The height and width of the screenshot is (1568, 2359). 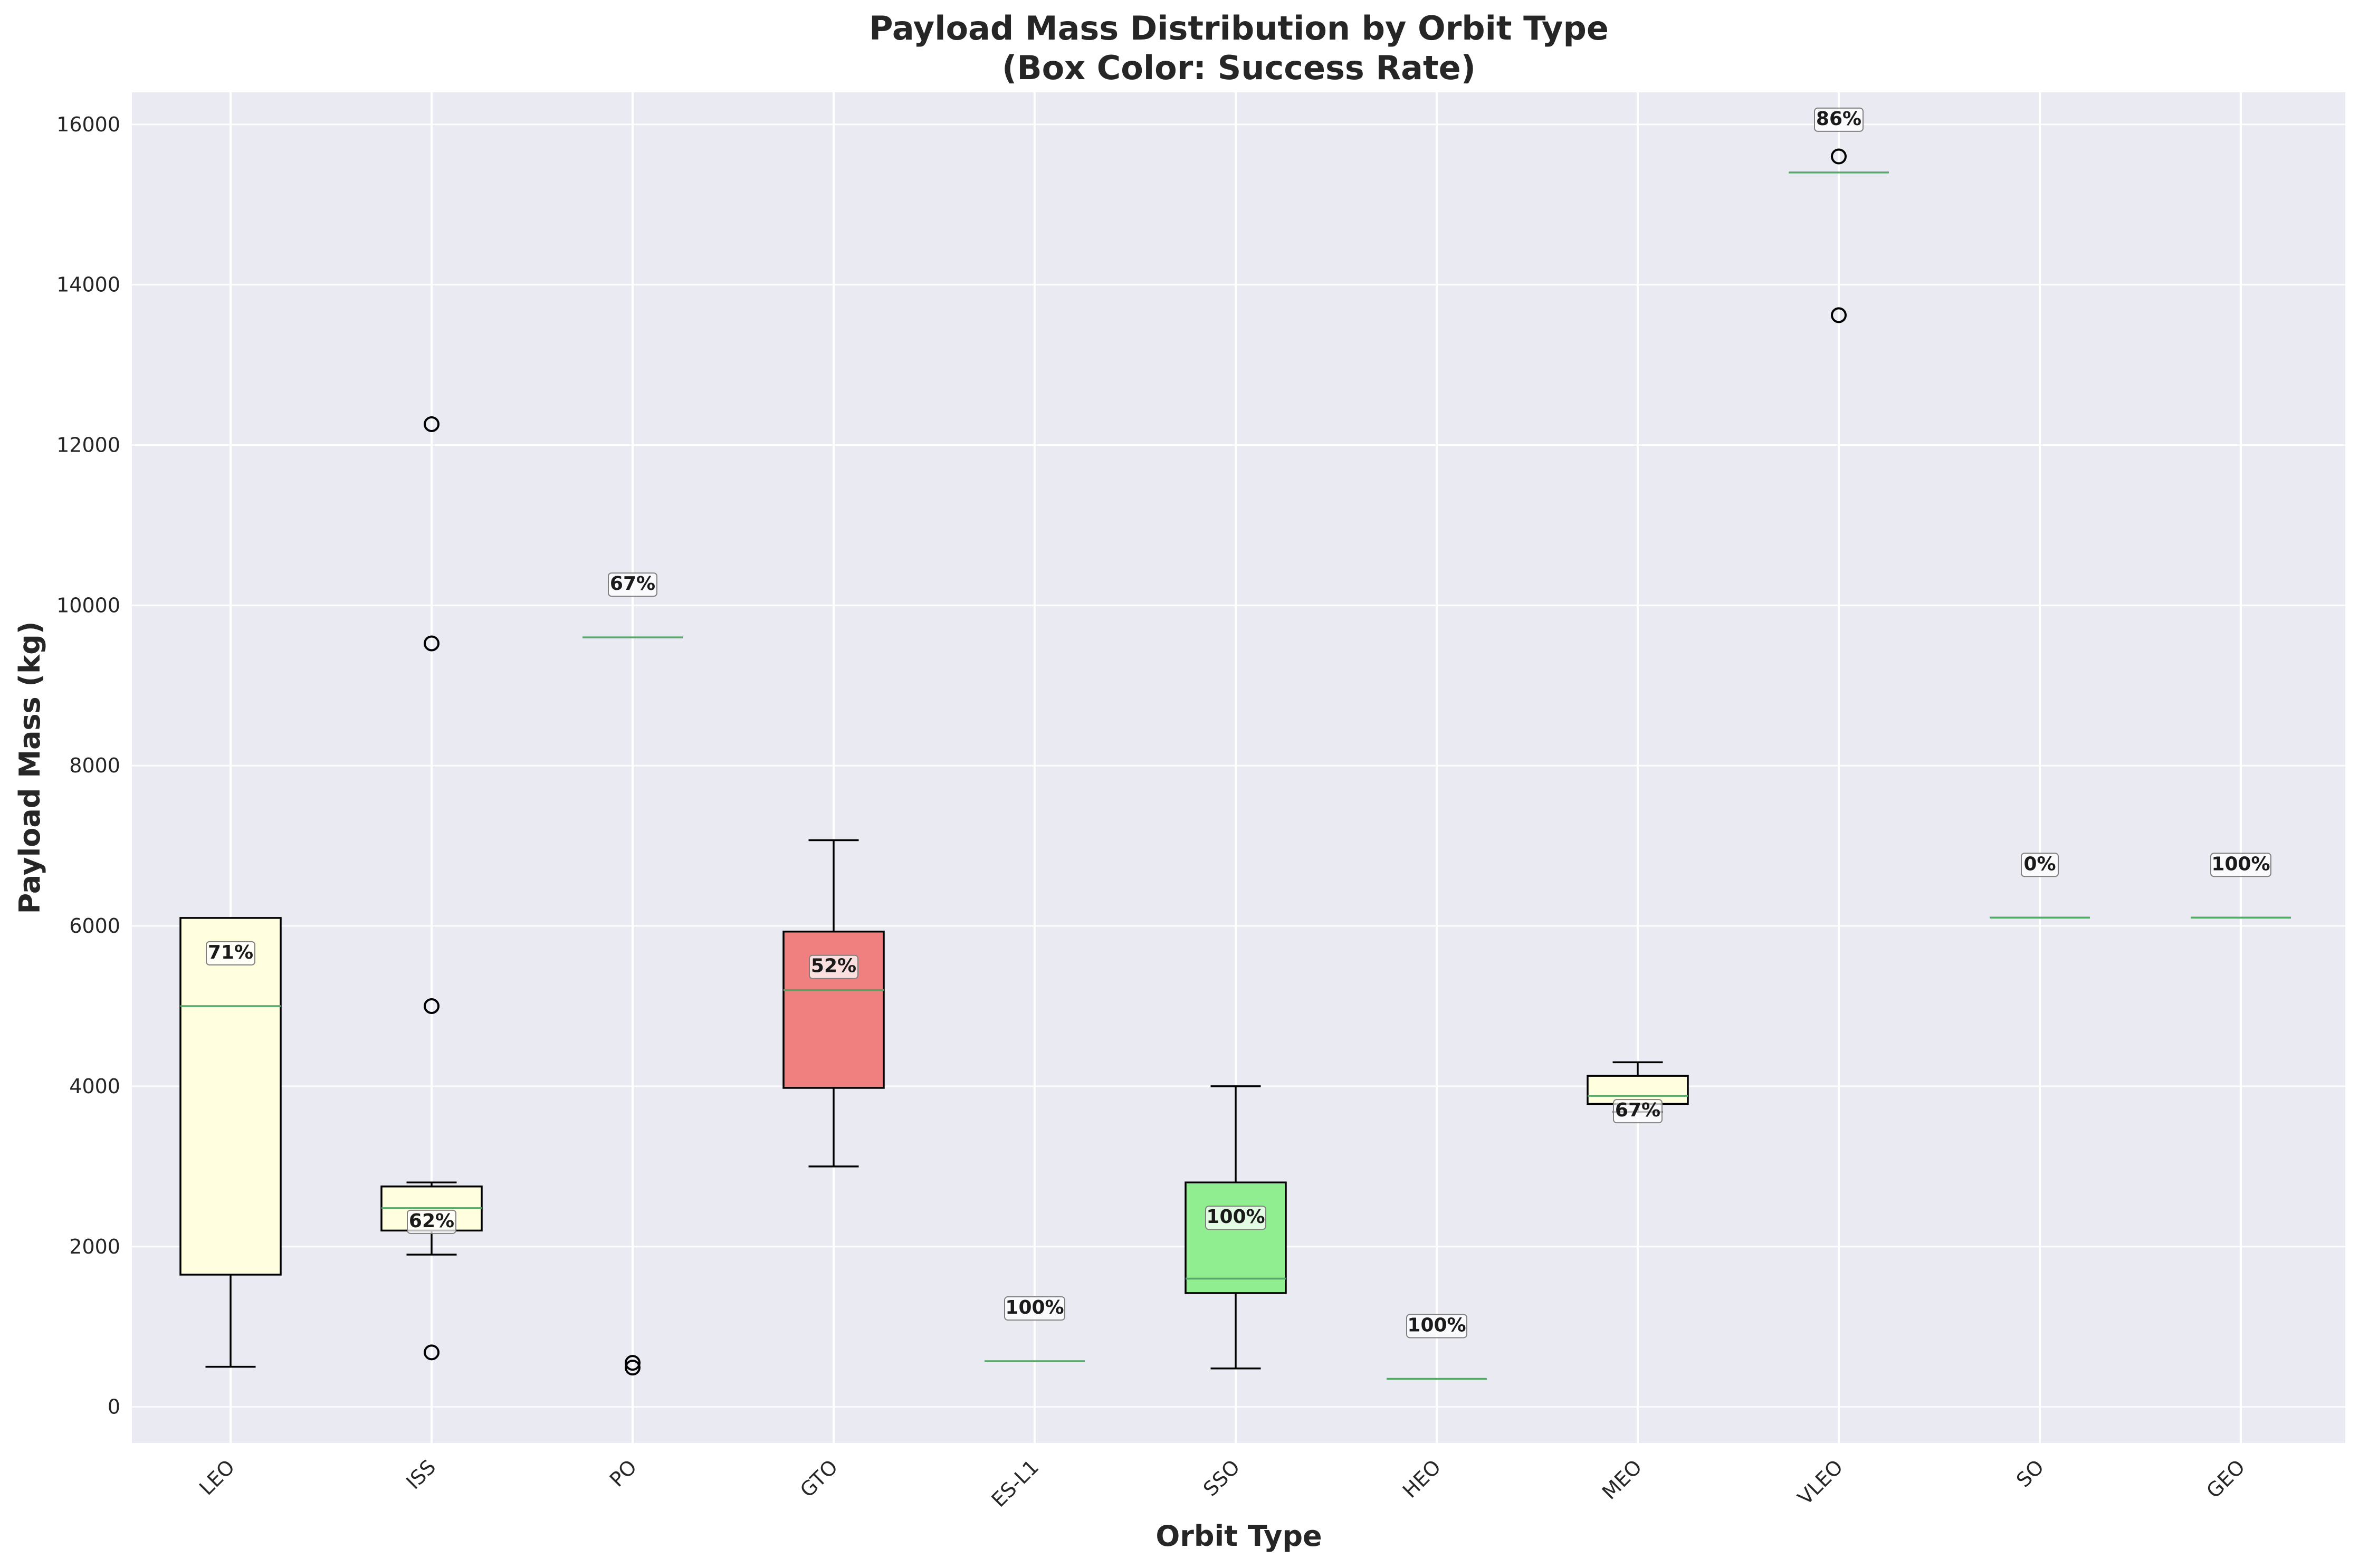 What do you see at coordinates (1638, 1092) in the screenshot?
I see `box-meo: 67%` at bounding box center [1638, 1092].